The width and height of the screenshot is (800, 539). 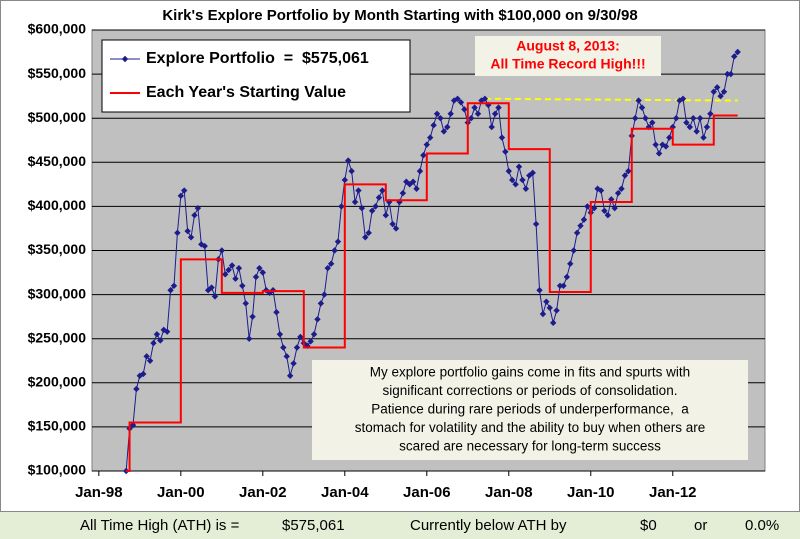 What do you see at coordinates (57, 382) in the screenshot?
I see `y-tick-label: $200,000` at bounding box center [57, 382].